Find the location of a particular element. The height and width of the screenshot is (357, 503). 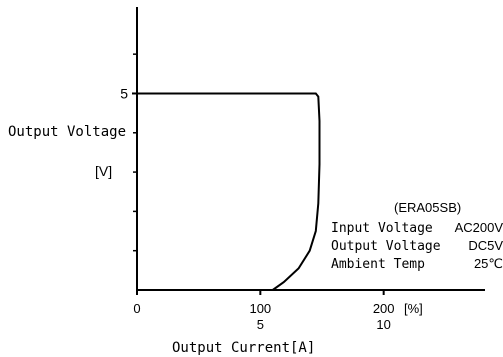

y-axis-unit: [V] is located at coordinates (103, 171).